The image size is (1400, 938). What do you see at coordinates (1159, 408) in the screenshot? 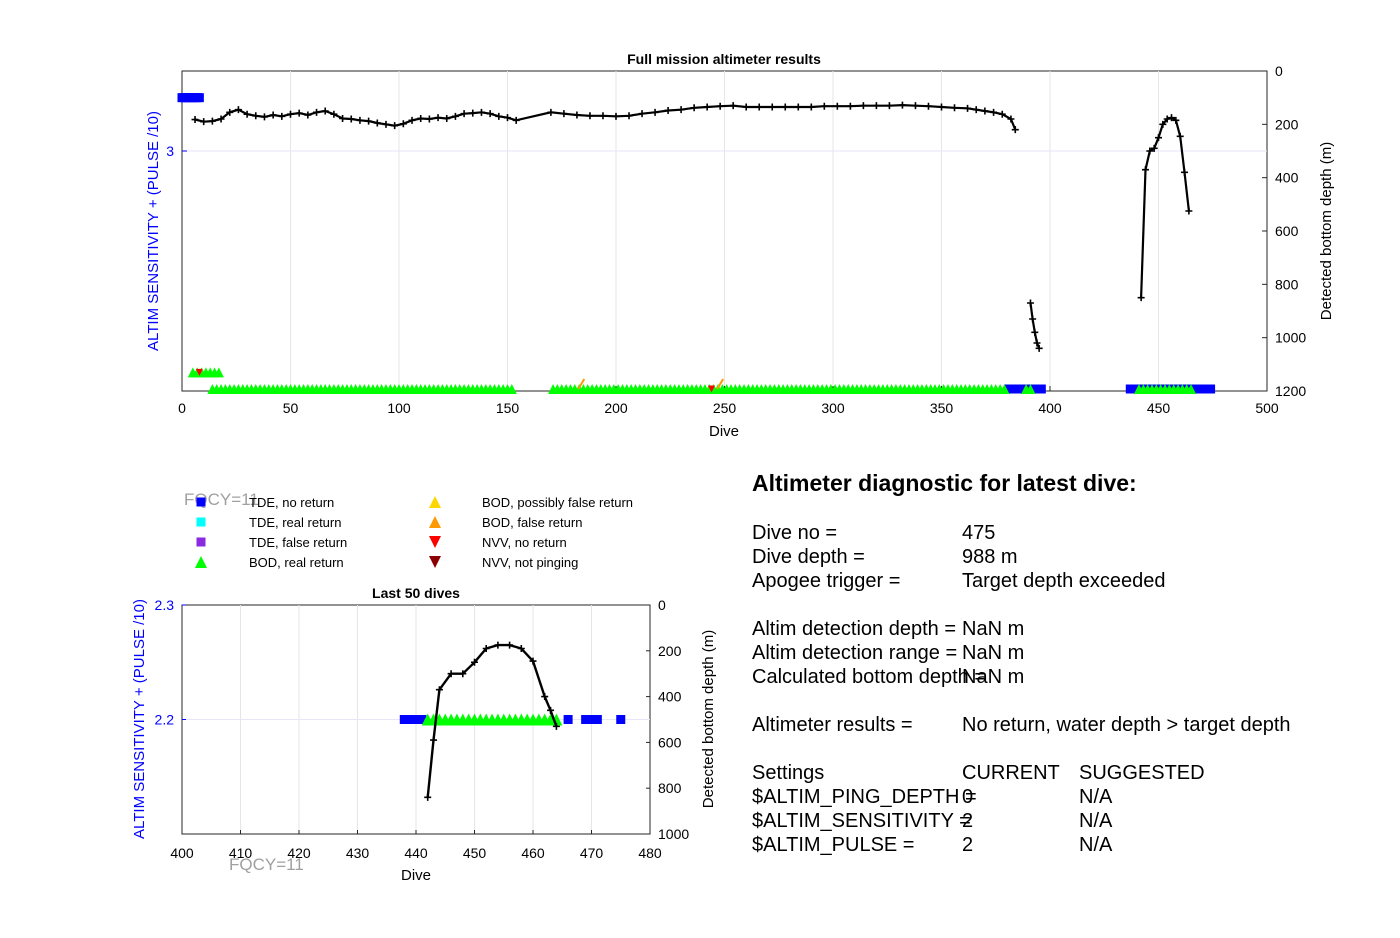
I see `top-x-tick-label: 450` at bounding box center [1159, 408].